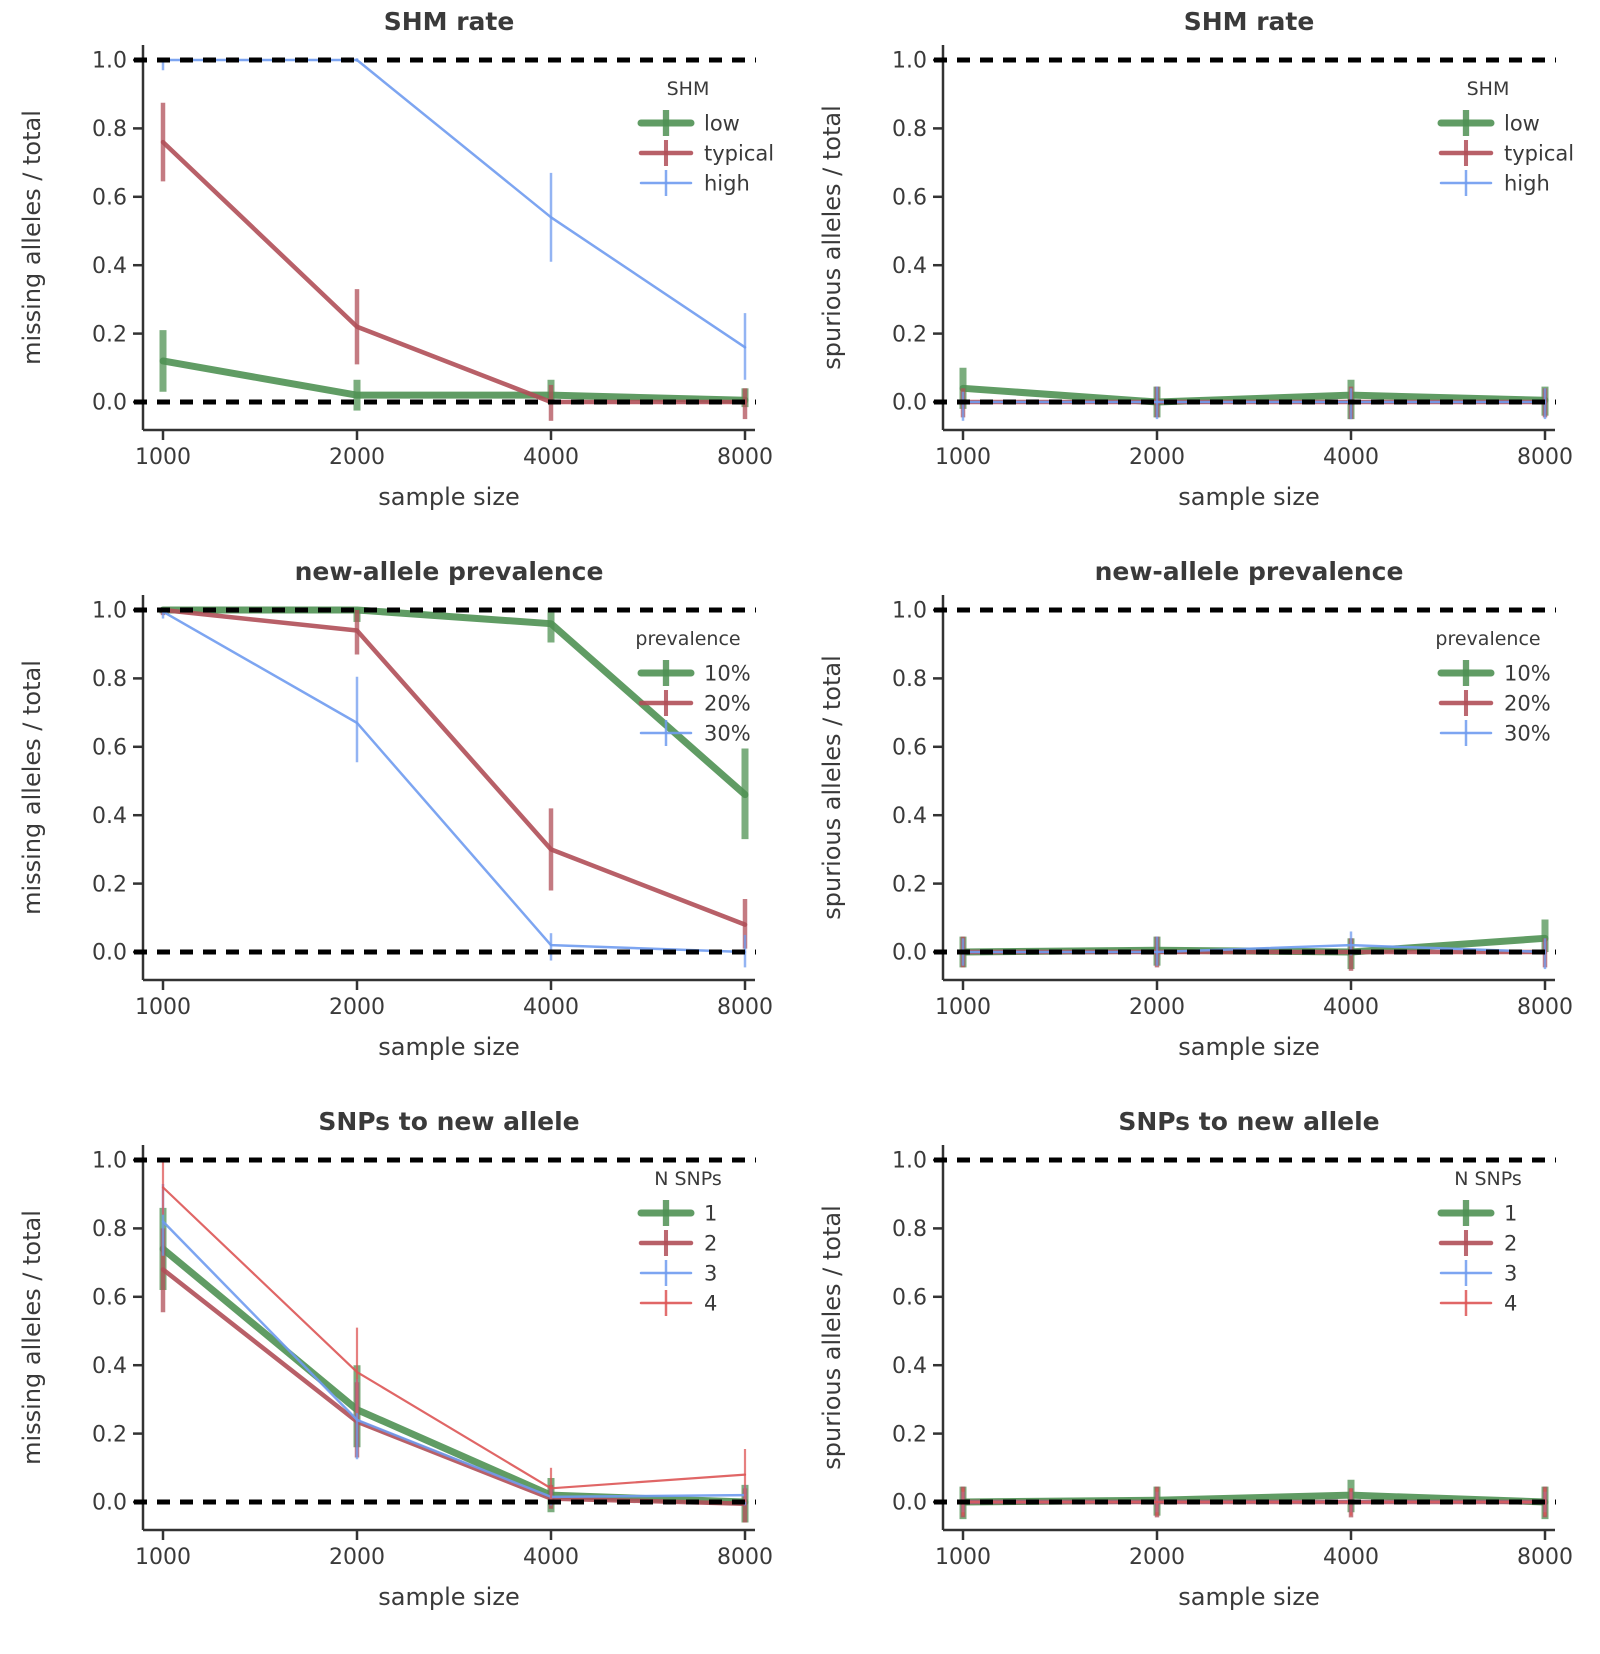 Image resolution: width=1600 pixels, height=1654 pixels. I want to click on series-line-30%, so click(454, 782).